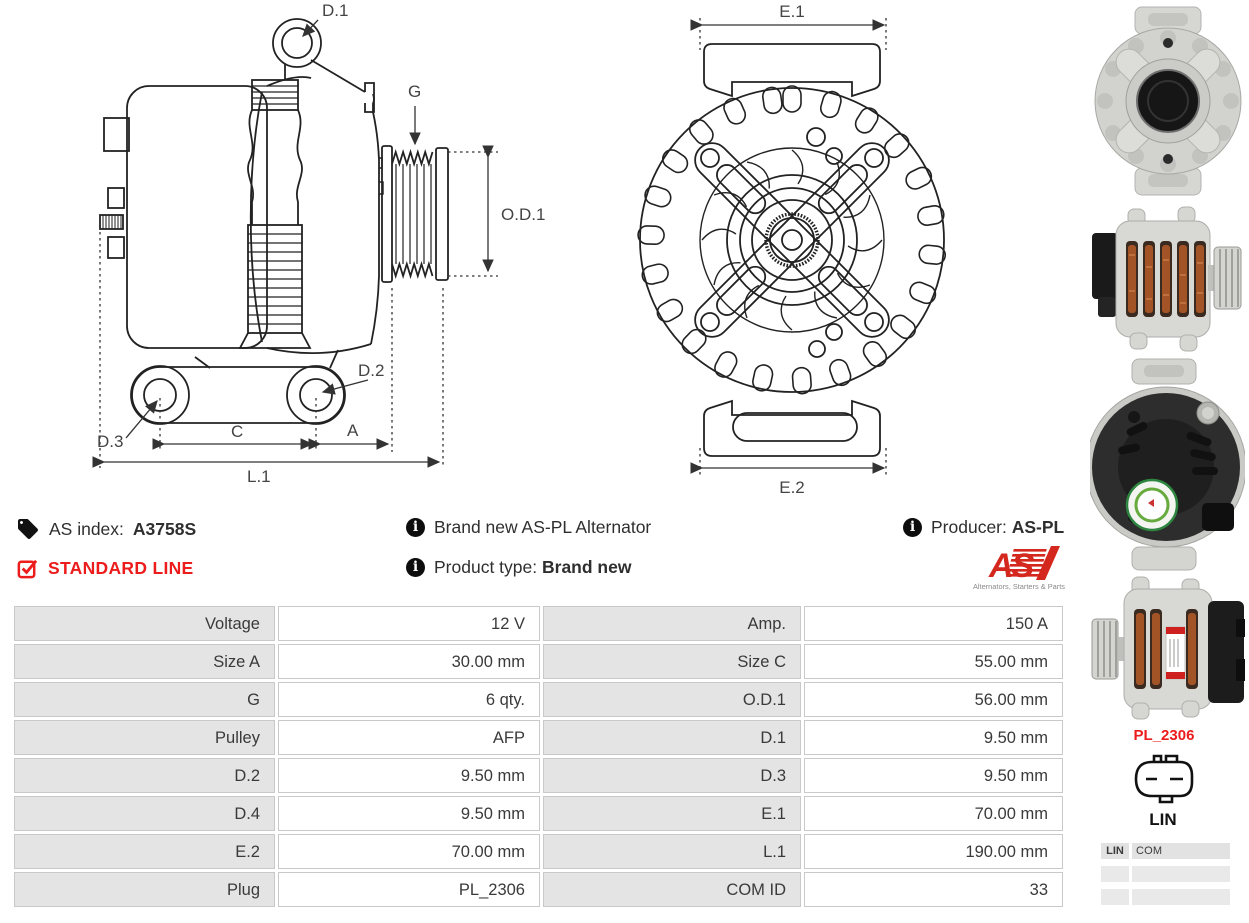 This screenshot has height=923, width=1249. What do you see at coordinates (672, 889) in the screenshot?
I see `spec-label-cell: COM ID` at bounding box center [672, 889].